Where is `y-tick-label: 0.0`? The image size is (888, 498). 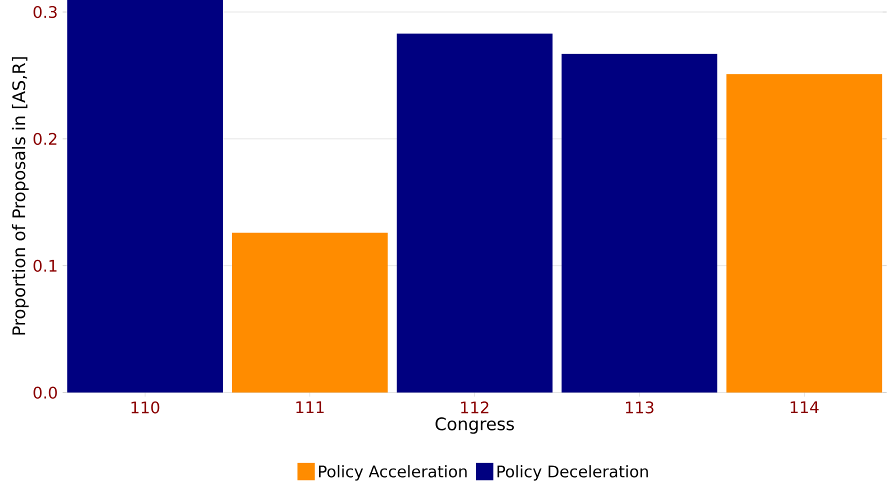 y-tick-label: 0.0 is located at coordinates (45, 392).